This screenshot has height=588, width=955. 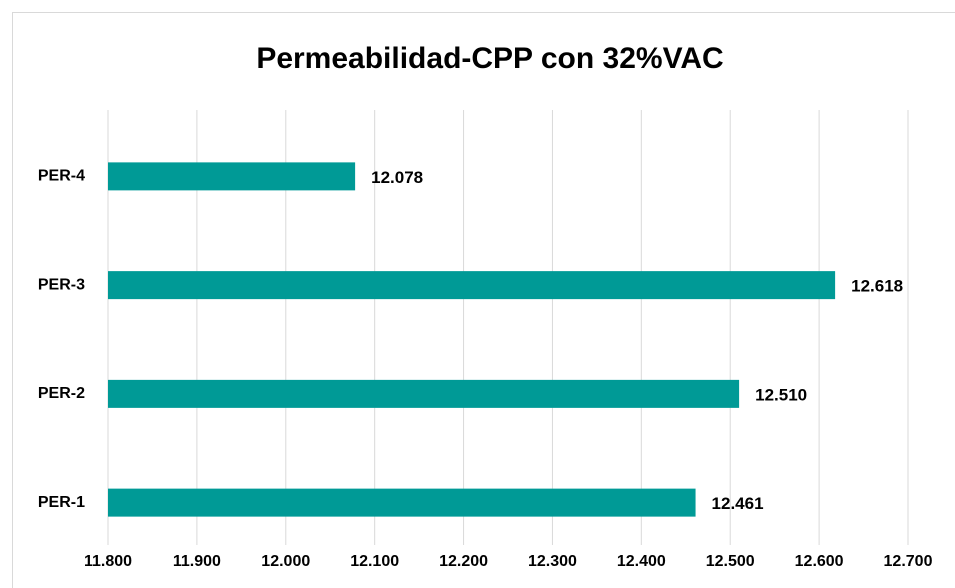 I want to click on x-tick-label: 11.900, so click(x=197, y=561).